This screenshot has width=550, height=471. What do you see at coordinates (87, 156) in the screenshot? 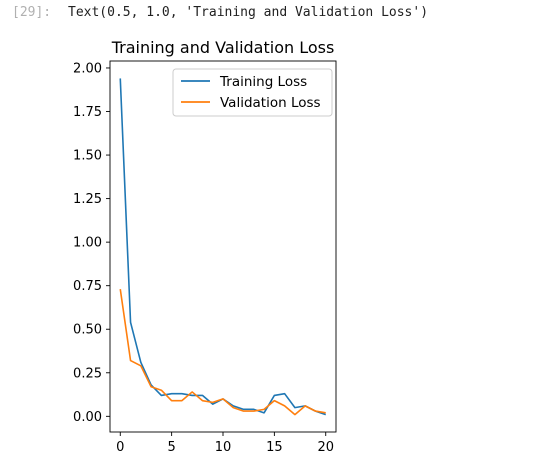
I see `y-tick-label: 1.50` at bounding box center [87, 156].